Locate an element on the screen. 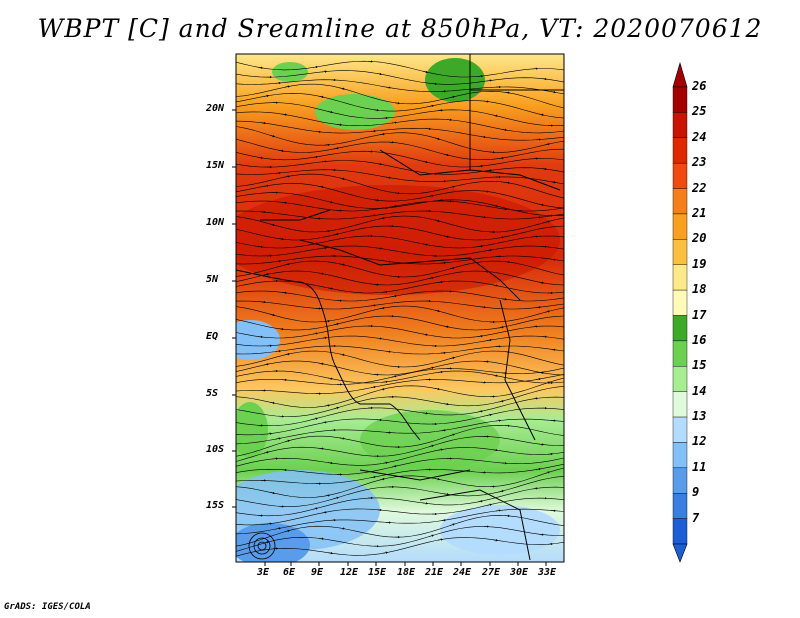 Image resolution: width=800 pixels, height=618 pixels. colorbar-label: 21 is located at coordinates (699, 212).